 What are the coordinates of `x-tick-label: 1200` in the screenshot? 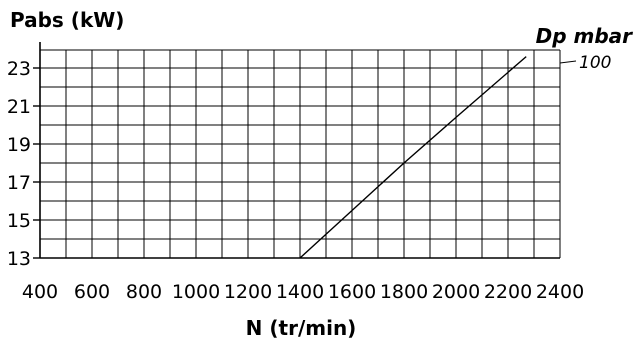 It's located at (248, 292).